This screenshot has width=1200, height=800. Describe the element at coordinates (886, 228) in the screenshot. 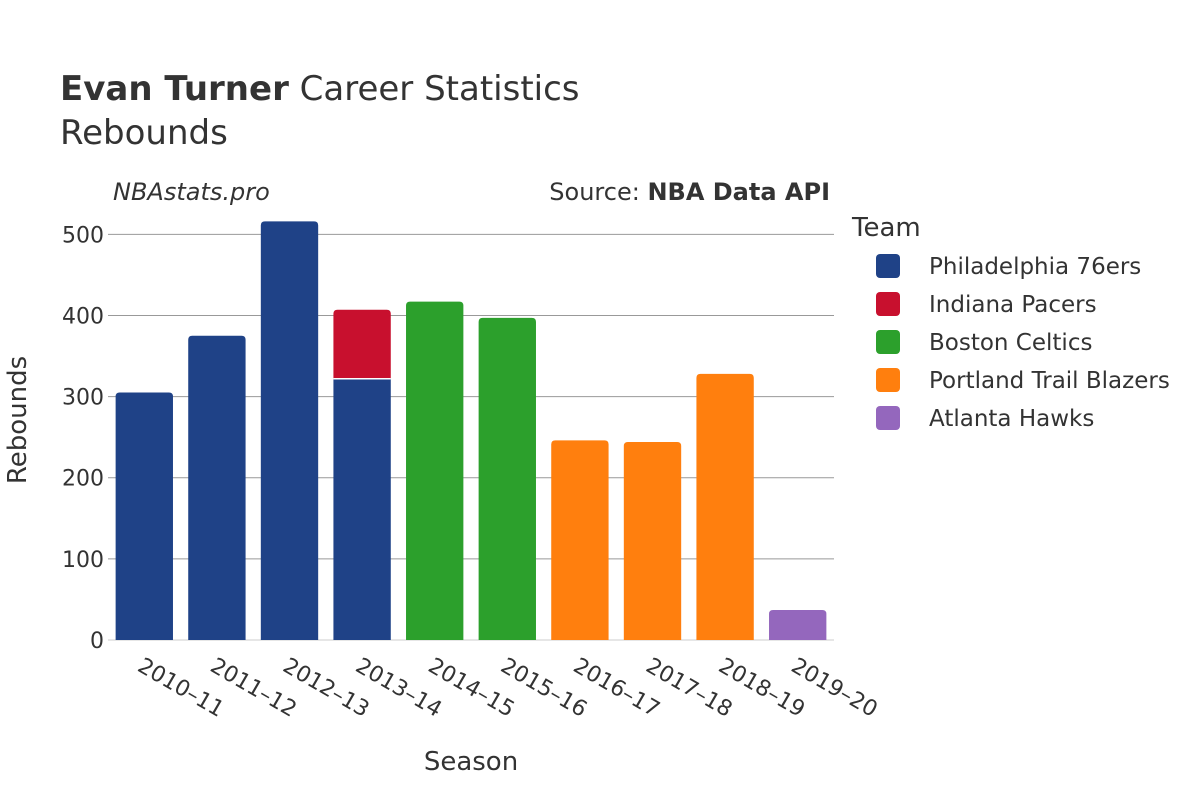

I see `legend-title: Team` at that location.